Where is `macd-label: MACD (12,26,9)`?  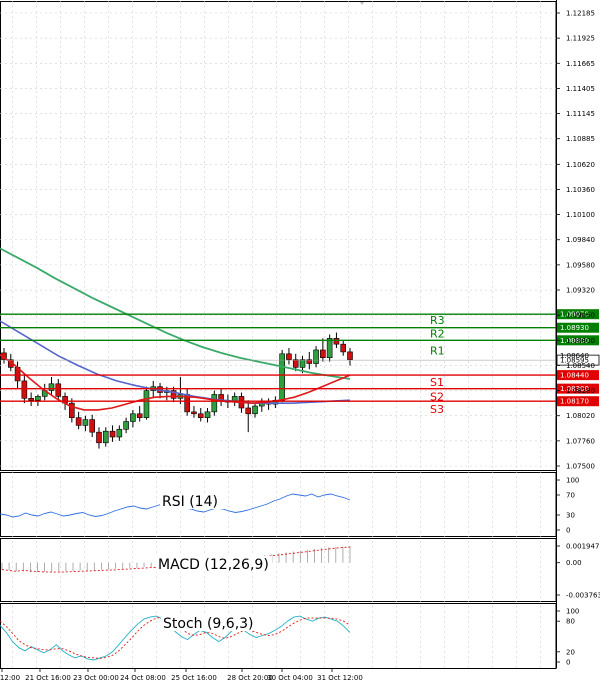
macd-label: MACD (12,26,9) is located at coordinates (213, 565).